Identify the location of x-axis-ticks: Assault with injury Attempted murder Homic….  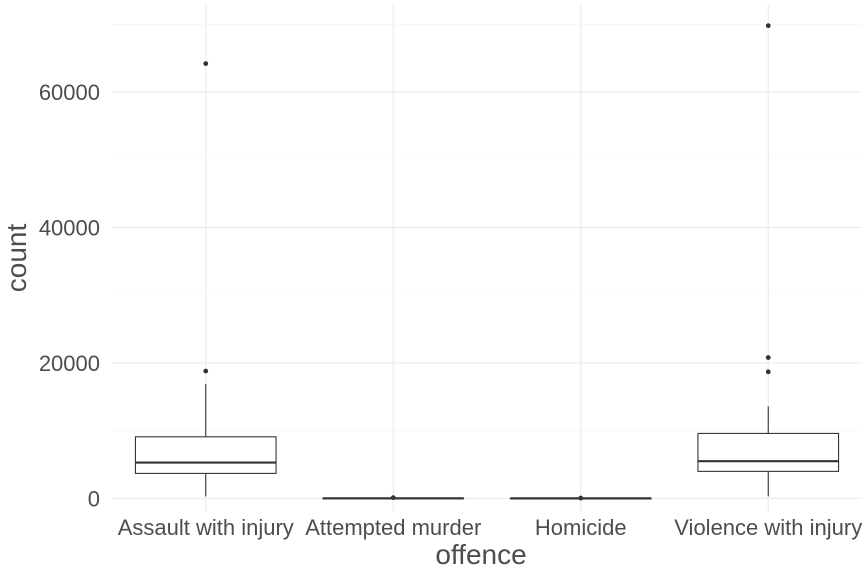
(490, 527).